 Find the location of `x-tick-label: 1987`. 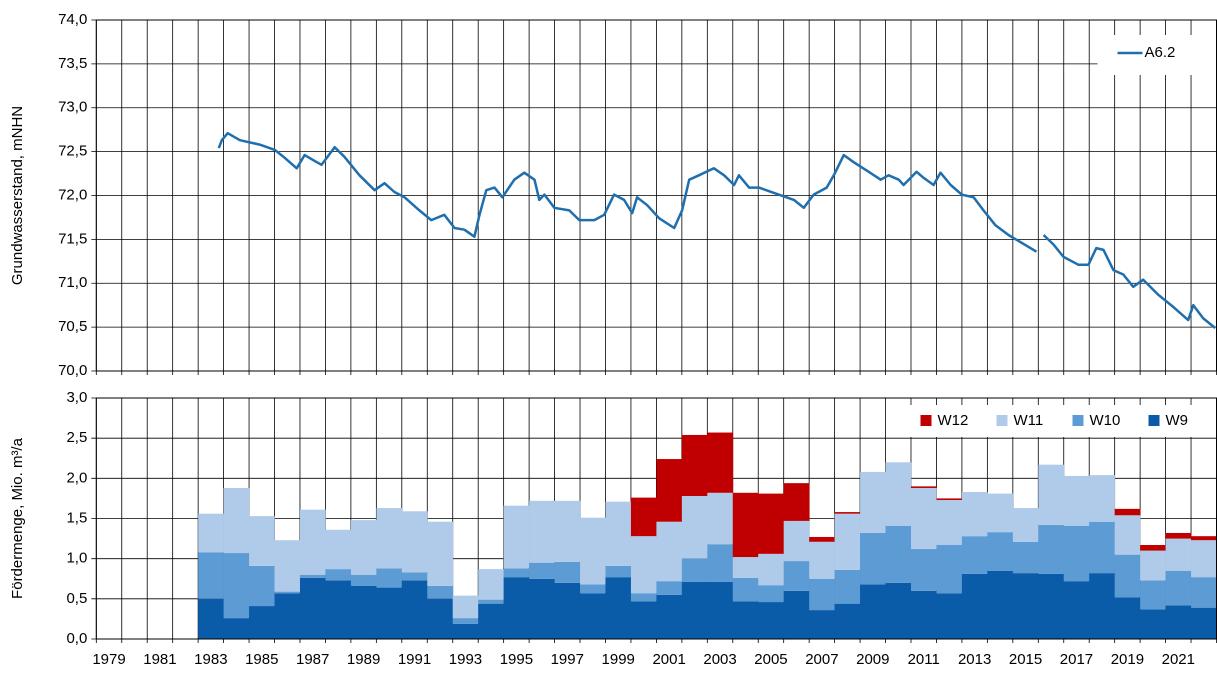

x-tick-label: 1987 is located at coordinates (312, 659).